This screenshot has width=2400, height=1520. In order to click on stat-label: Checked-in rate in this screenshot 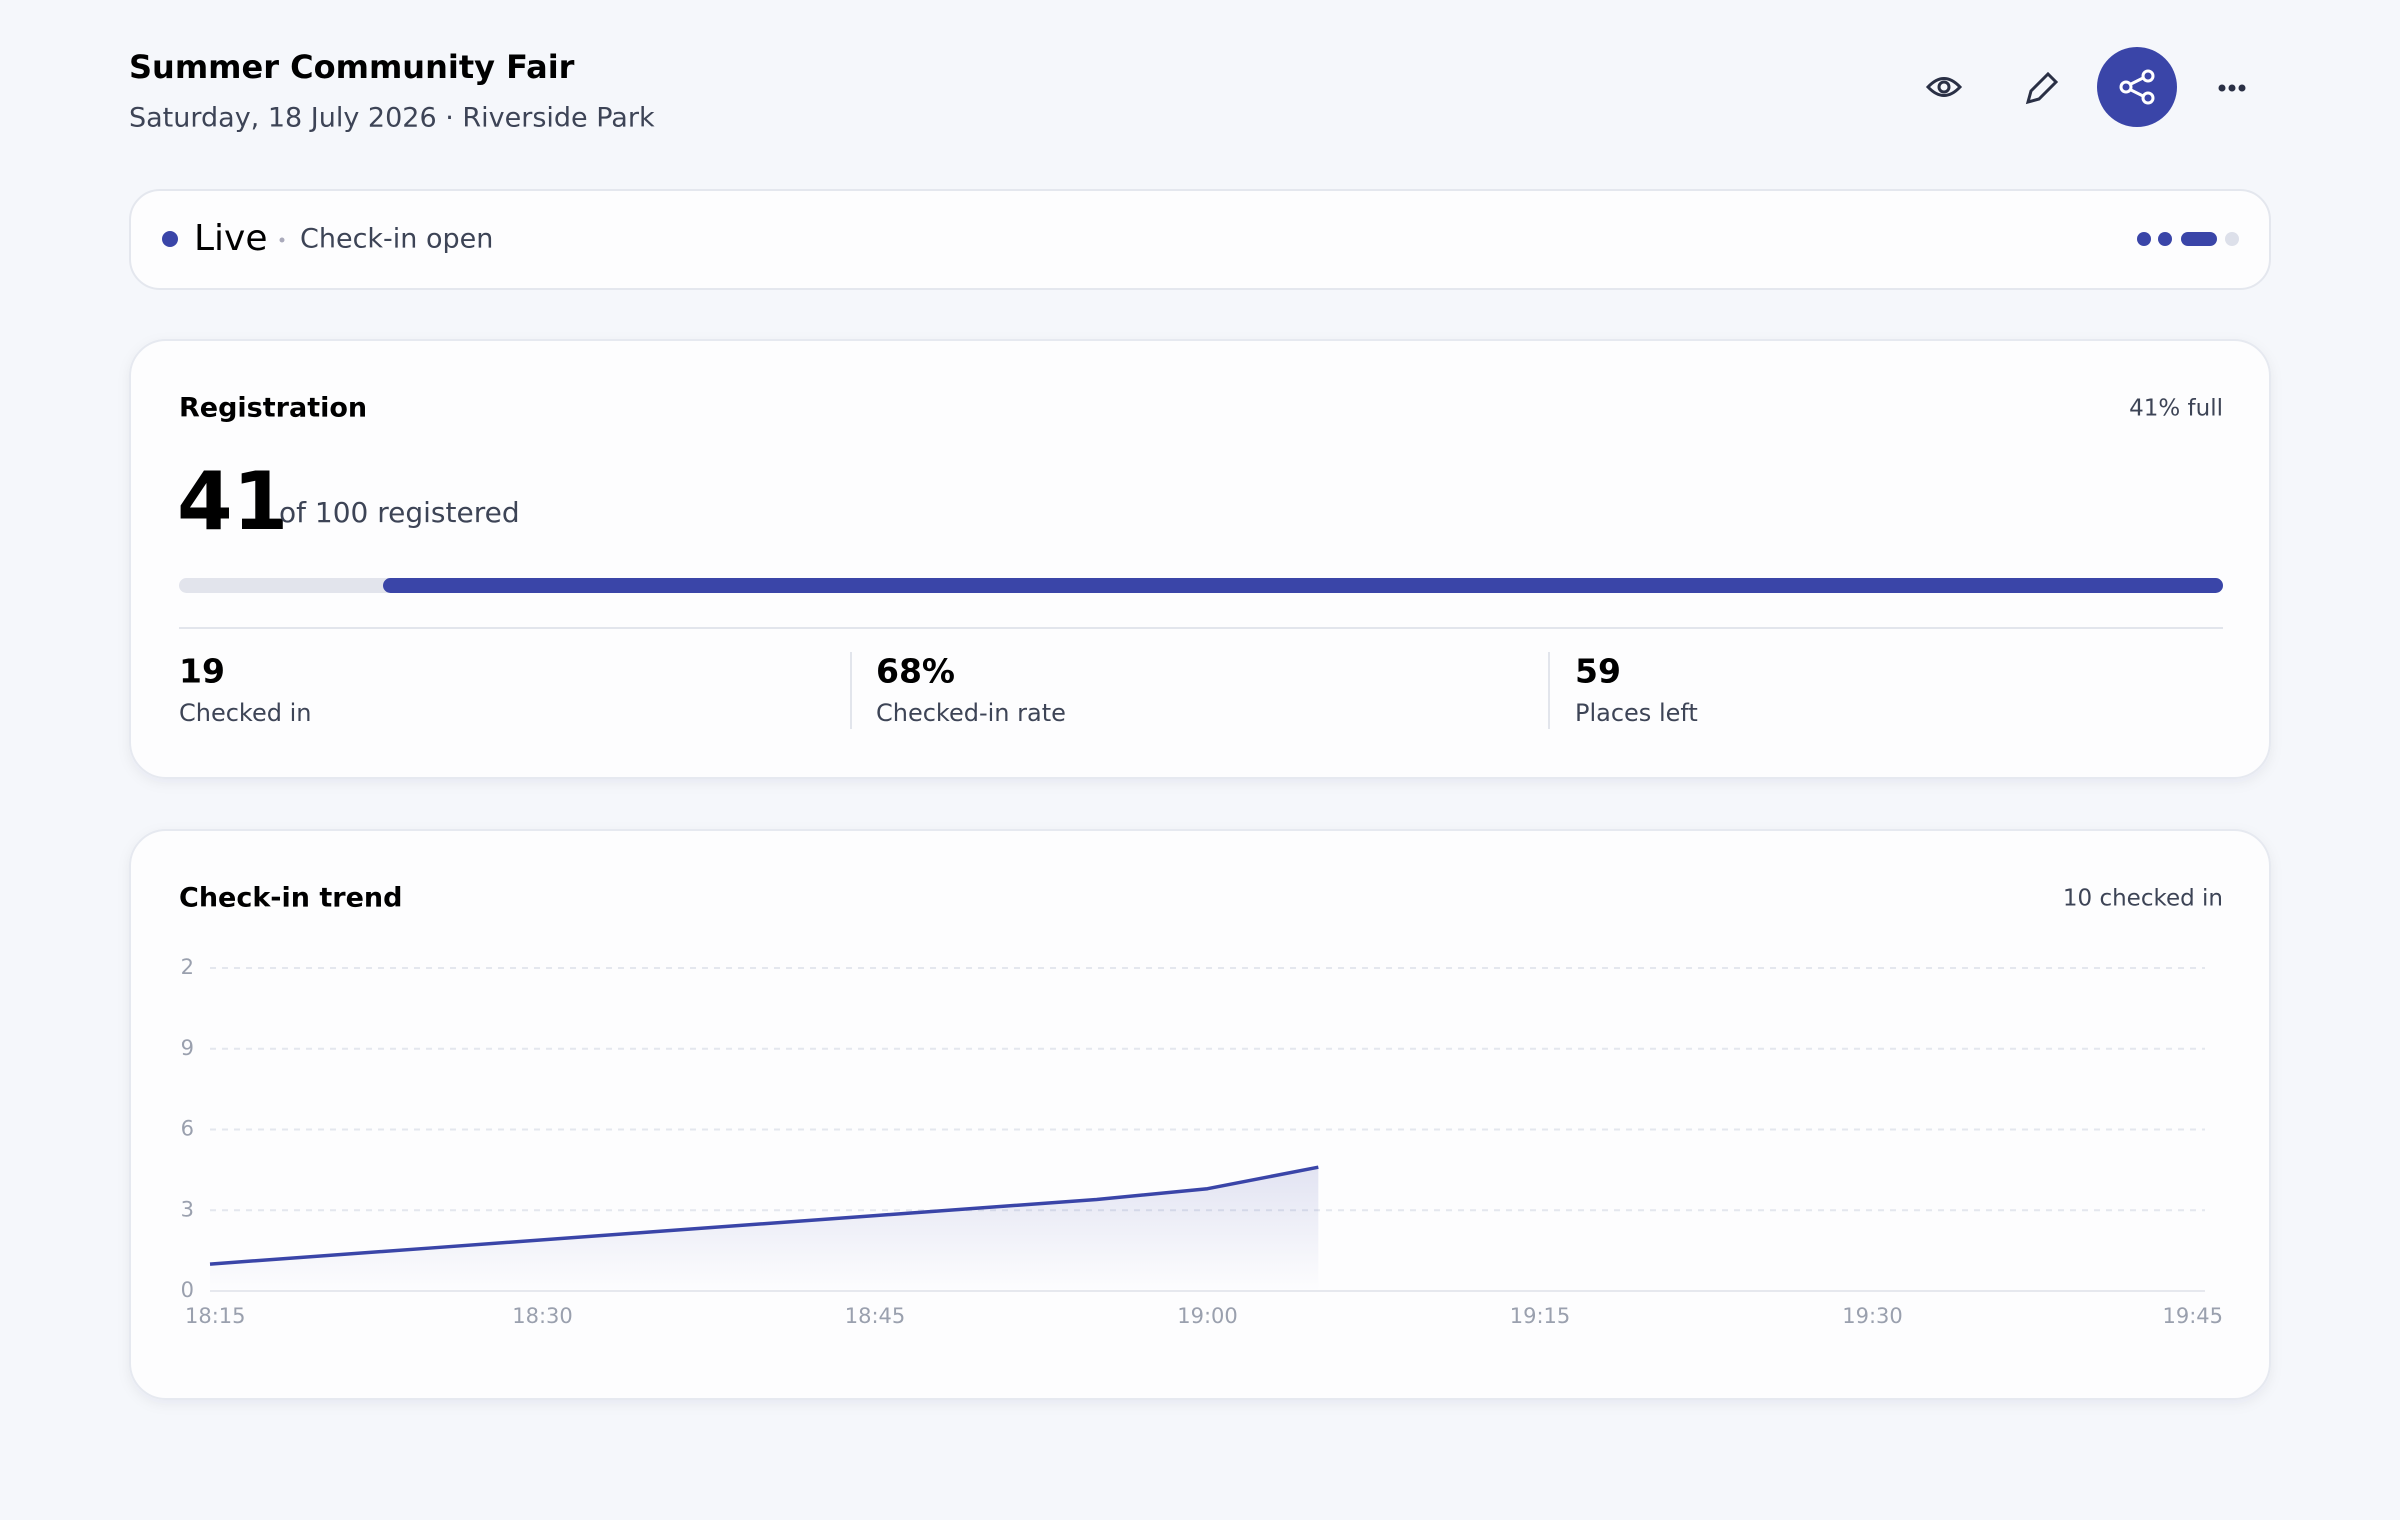, I will do `click(971, 713)`.